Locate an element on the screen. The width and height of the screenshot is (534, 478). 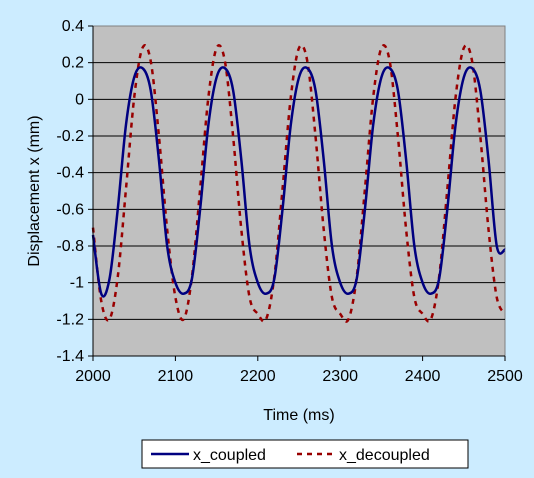
legend: x_coupled x_decoupled is located at coordinates (305, 454).